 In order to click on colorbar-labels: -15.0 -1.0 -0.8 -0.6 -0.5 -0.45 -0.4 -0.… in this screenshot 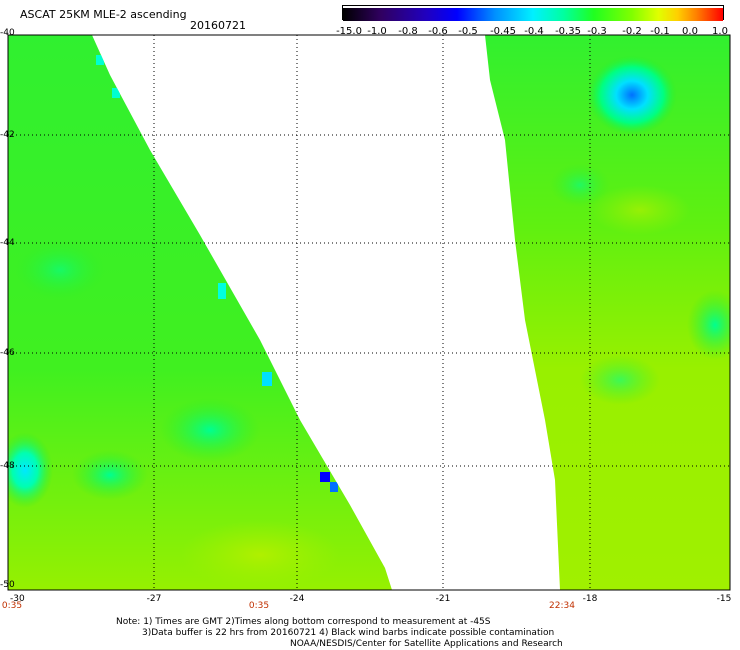, I will do `click(530, 33)`.